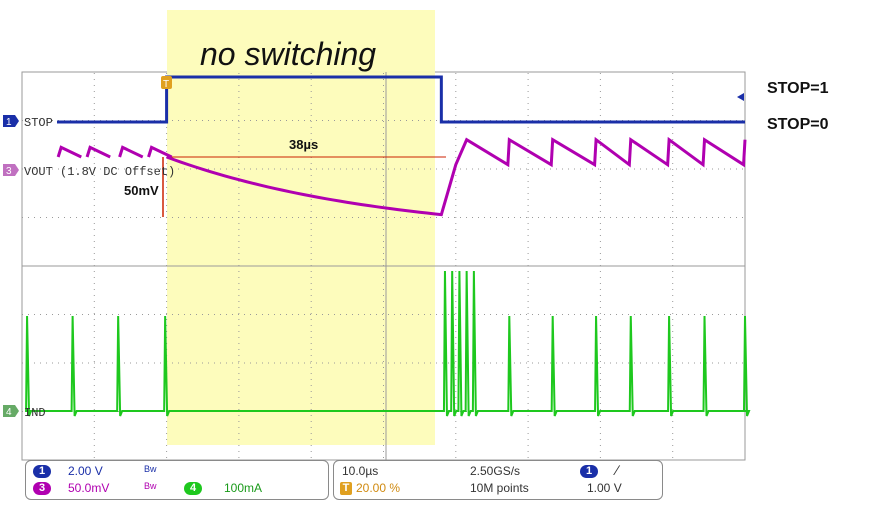 The width and height of the screenshot is (870, 507). I want to click on ch4-badge: 4, so click(193, 488).